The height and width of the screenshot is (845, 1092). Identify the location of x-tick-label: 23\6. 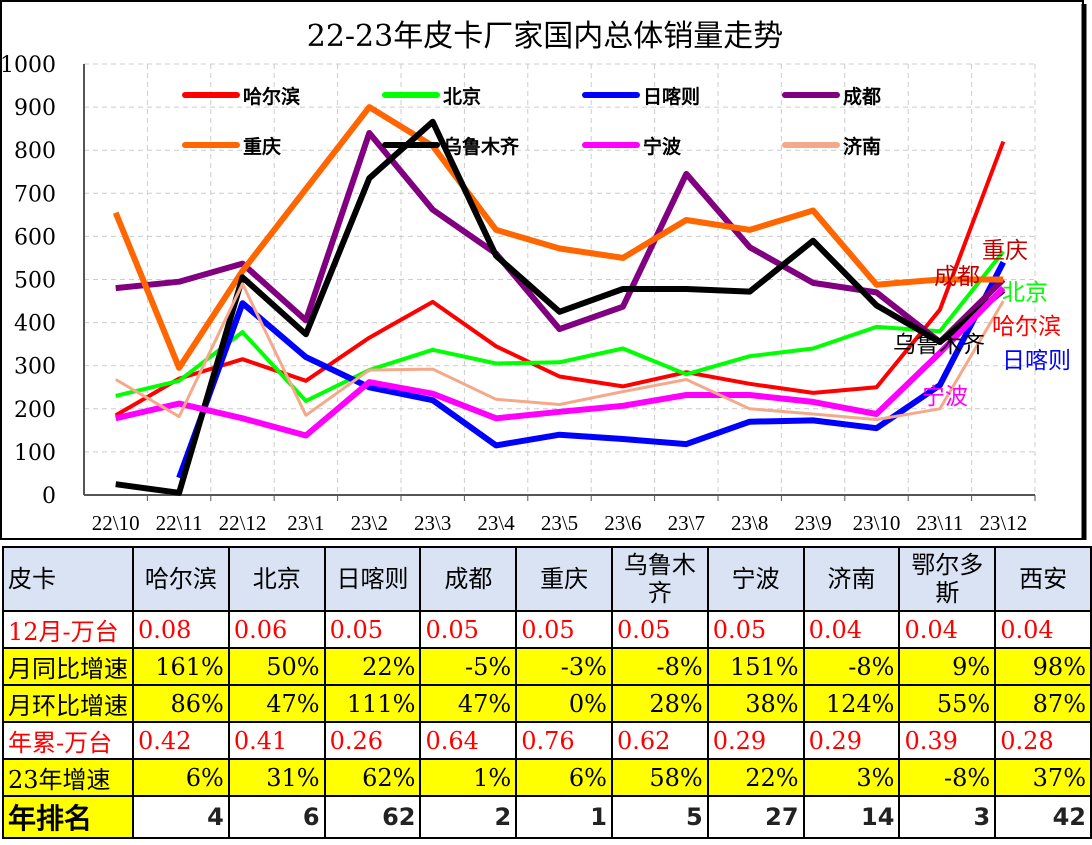
(622, 523).